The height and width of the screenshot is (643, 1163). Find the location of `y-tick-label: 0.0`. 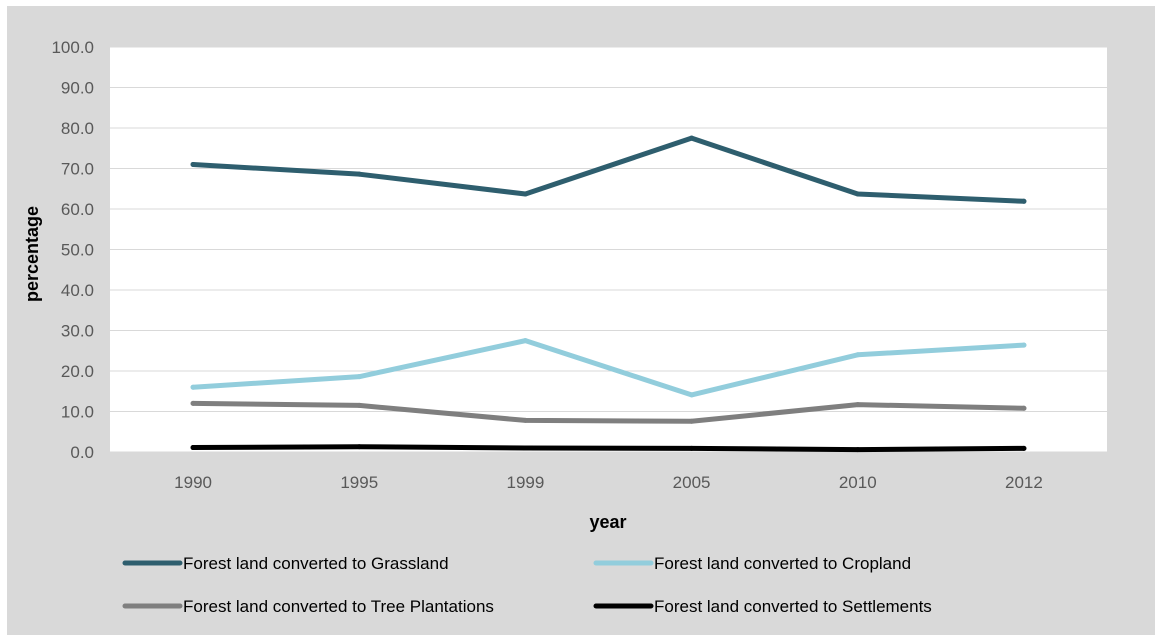

y-tick-label: 0.0 is located at coordinates (82, 452).